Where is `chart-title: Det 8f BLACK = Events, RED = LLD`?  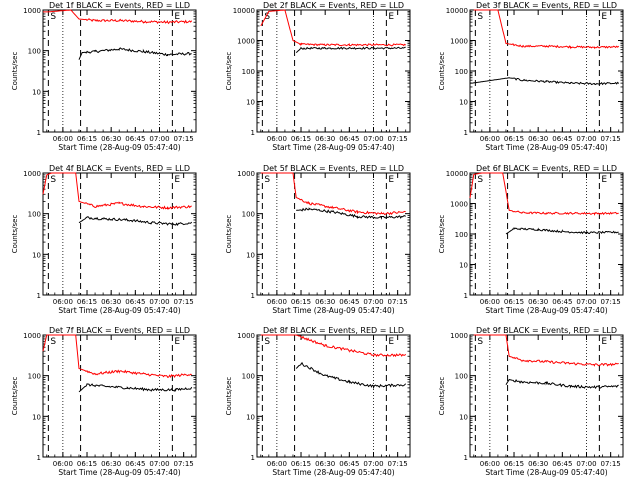 chart-title: Det 8f BLACK = Events, RED = LLD is located at coordinates (333, 330).